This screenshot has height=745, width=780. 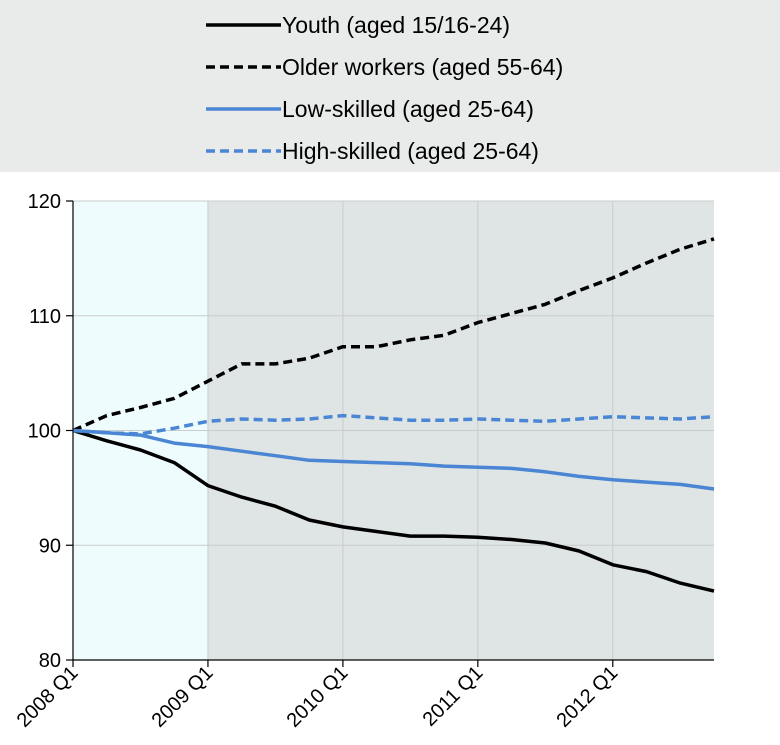 What do you see at coordinates (44, 202) in the screenshot?
I see `y-tick-label: 120` at bounding box center [44, 202].